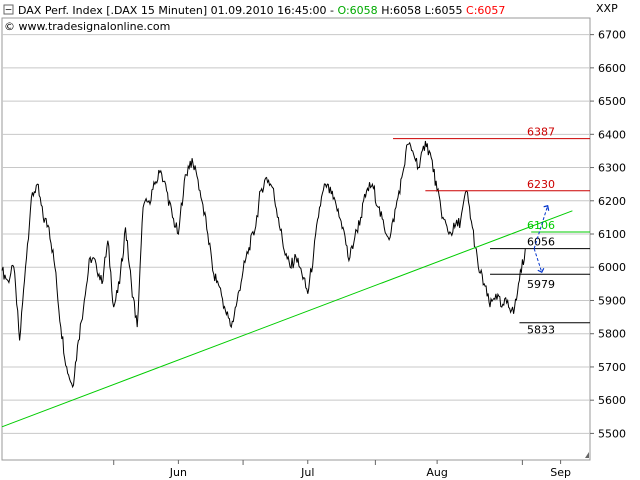 The height and width of the screenshot is (480, 640). Describe the element at coordinates (541, 270) in the screenshot. I see `down-arrow-head-icon` at that location.